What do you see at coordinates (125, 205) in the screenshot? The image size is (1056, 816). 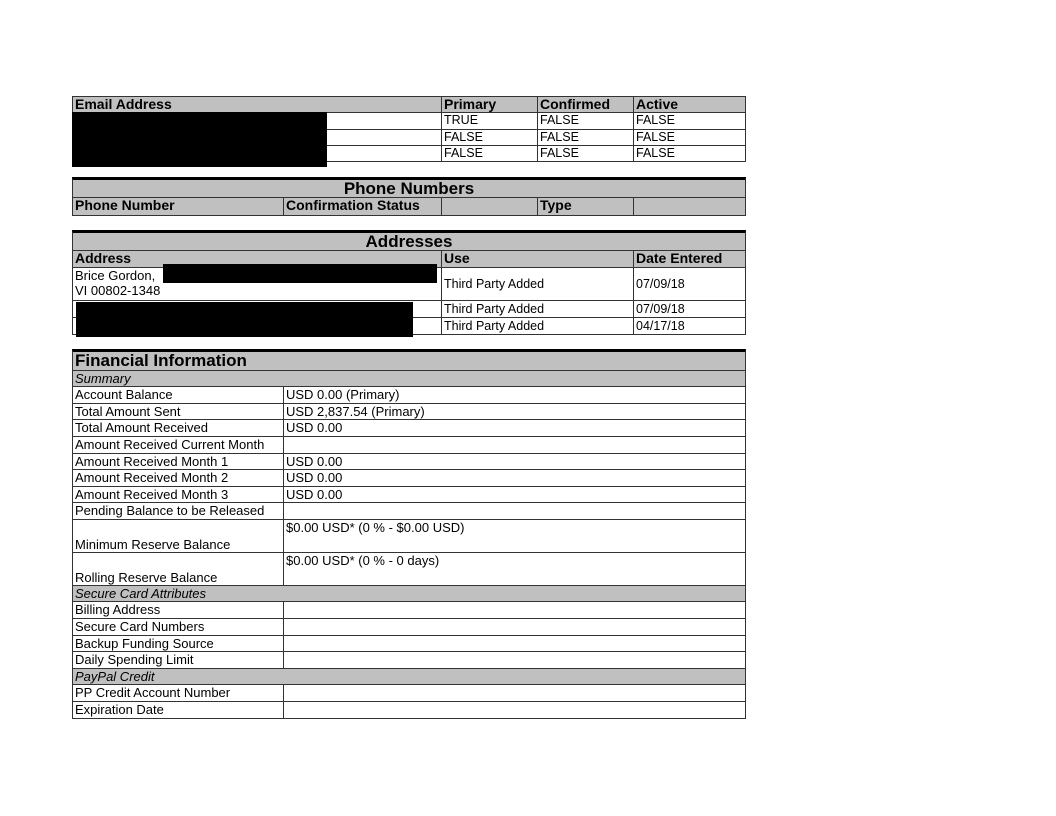 I see `cell-text: Phone Number` at bounding box center [125, 205].